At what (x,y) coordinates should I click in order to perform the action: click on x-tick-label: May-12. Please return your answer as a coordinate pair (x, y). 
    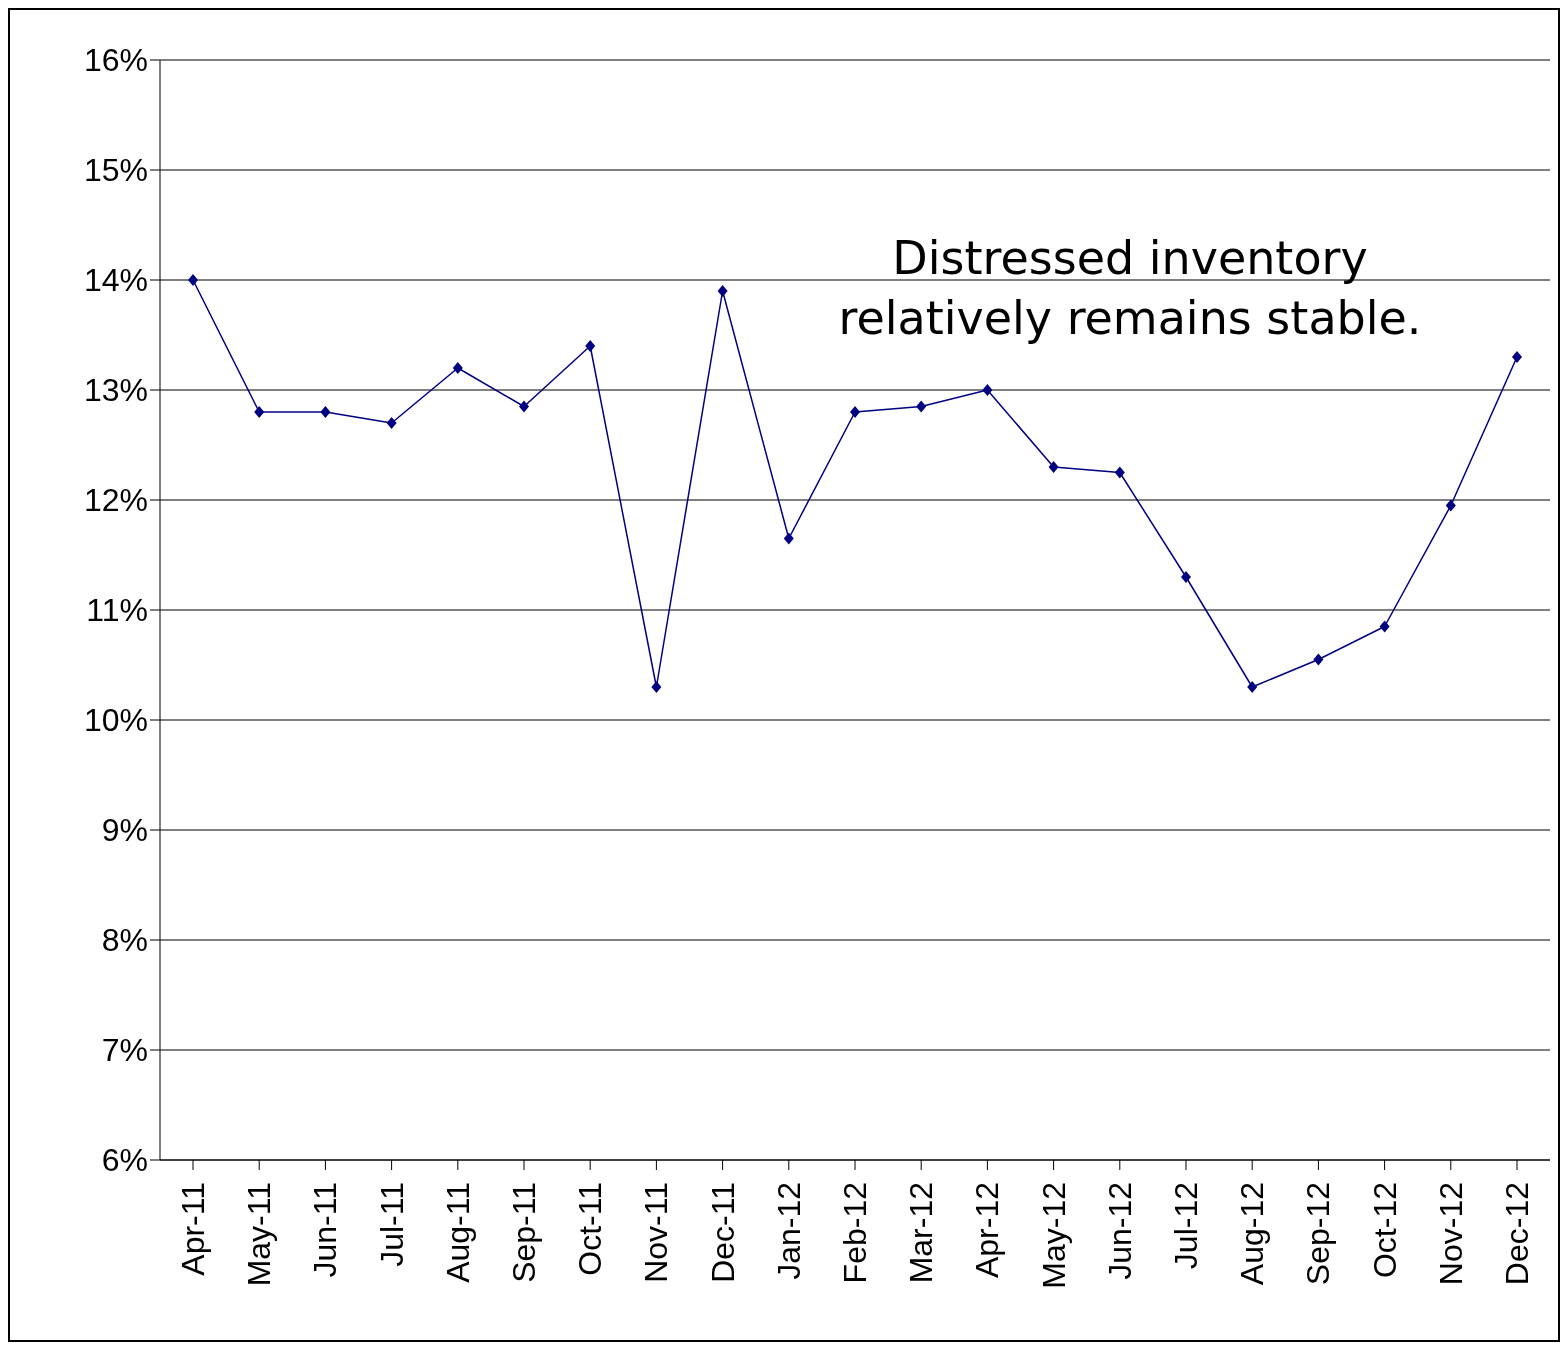
    Looking at the image, I should click on (1053, 1235).